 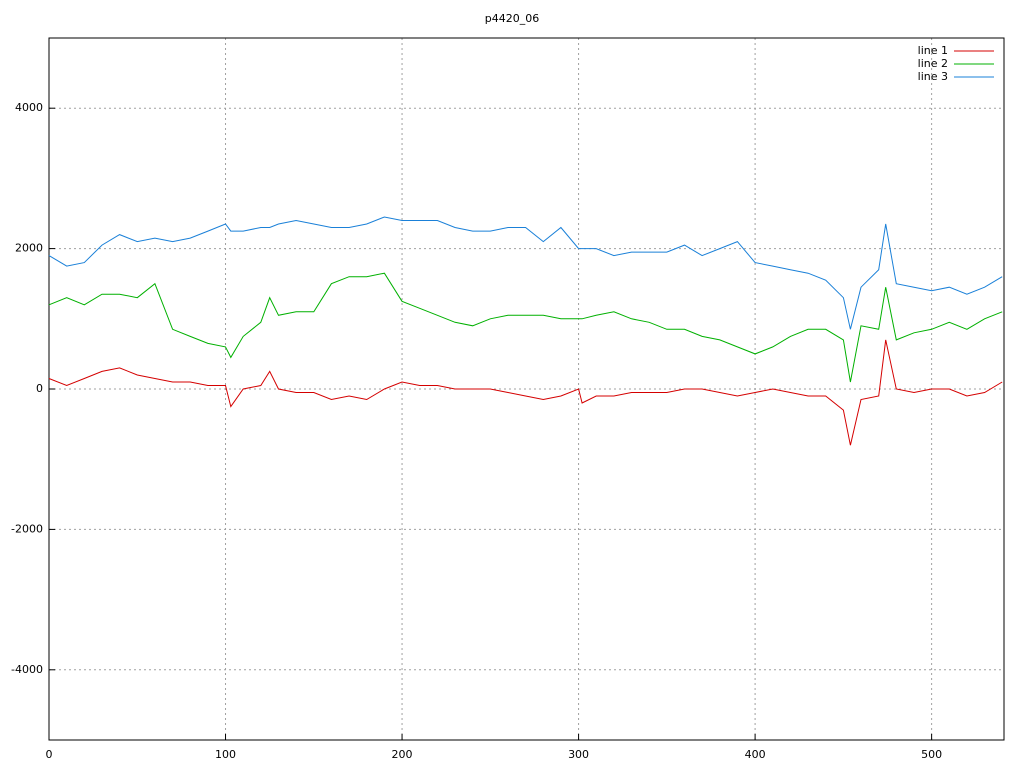 What do you see at coordinates (225, 754) in the screenshot?
I see `x-tick-label: 100` at bounding box center [225, 754].